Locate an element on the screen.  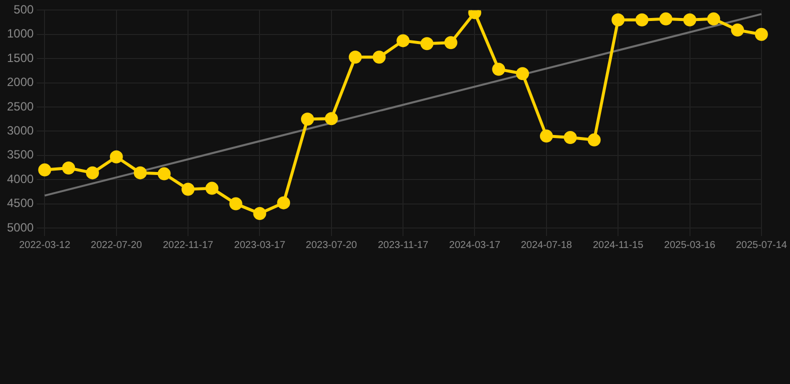
x-tick-label: 2023-07-20 is located at coordinates (332, 245).